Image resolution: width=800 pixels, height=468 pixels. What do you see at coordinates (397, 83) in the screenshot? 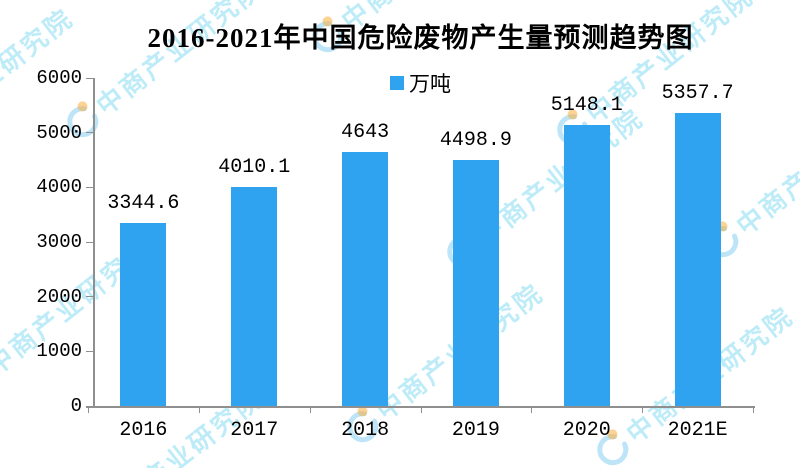
I see `legend-swatch` at bounding box center [397, 83].